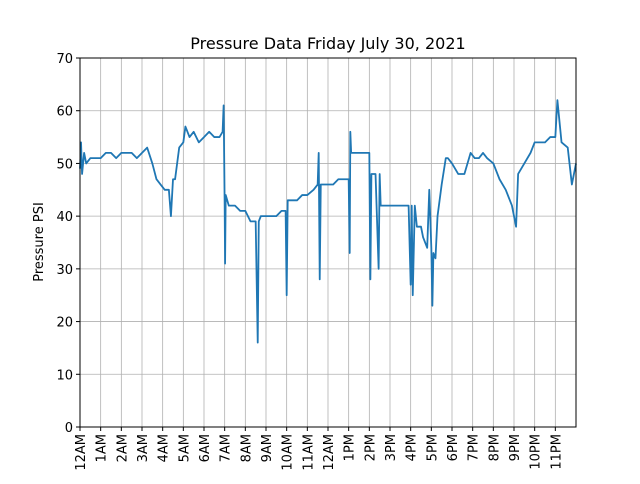 The height and width of the screenshot is (484, 640). What do you see at coordinates (246, 448) in the screenshot?
I see `x-tick-label: 8AM` at bounding box center [246, 448].